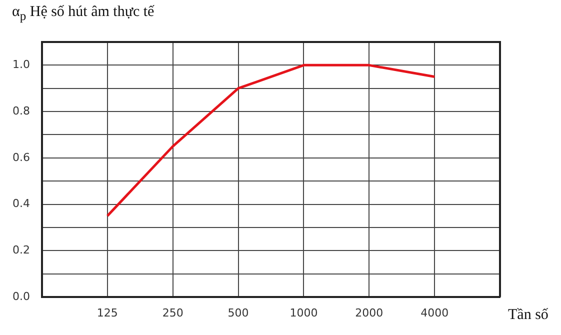  Describe the element at coordinates (21, 111) in the screenshot. I see `y-tick-label: 0.8` at that location.